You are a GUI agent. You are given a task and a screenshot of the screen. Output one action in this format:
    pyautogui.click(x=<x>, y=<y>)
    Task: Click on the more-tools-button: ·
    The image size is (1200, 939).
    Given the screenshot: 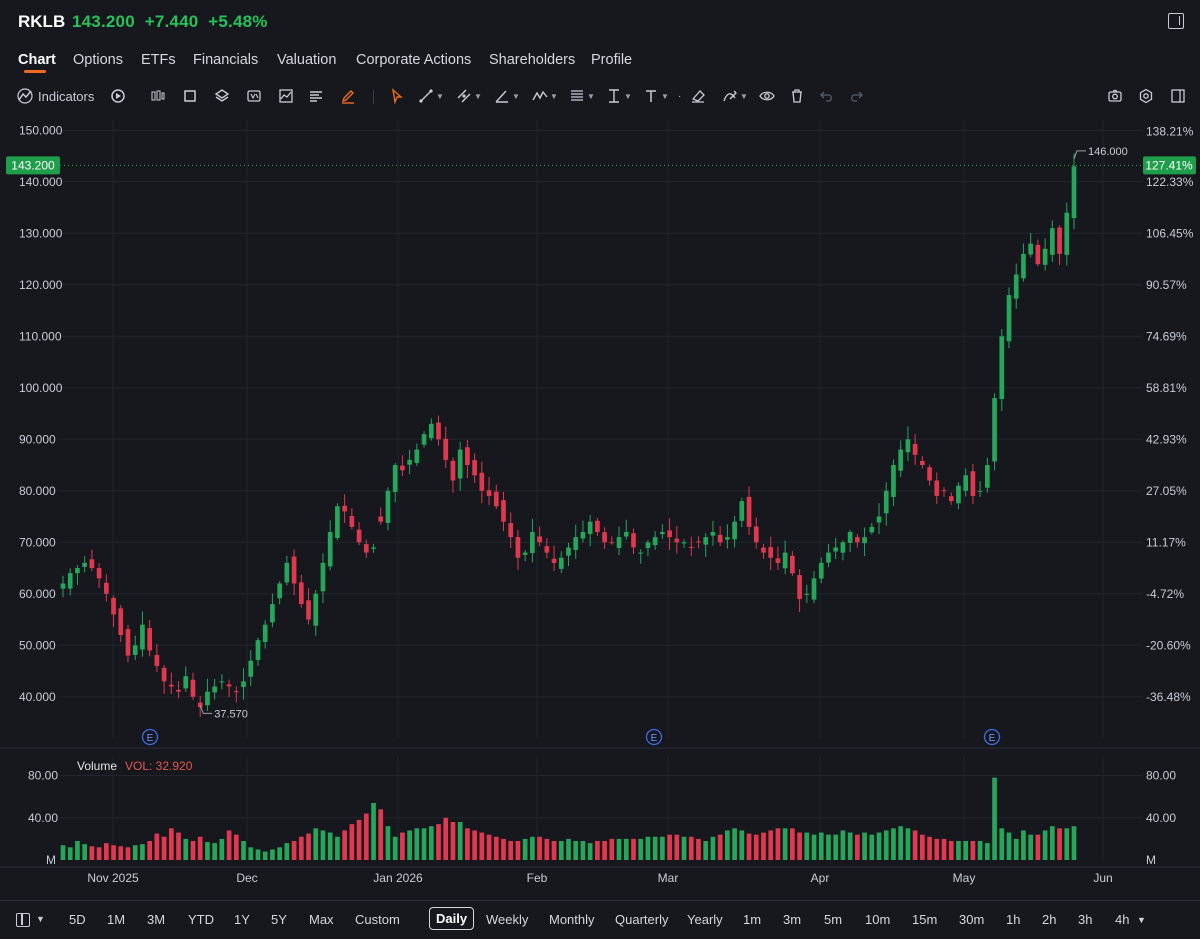 What is the action you would take?
    pyautogui.click(x=679, y=96)
    